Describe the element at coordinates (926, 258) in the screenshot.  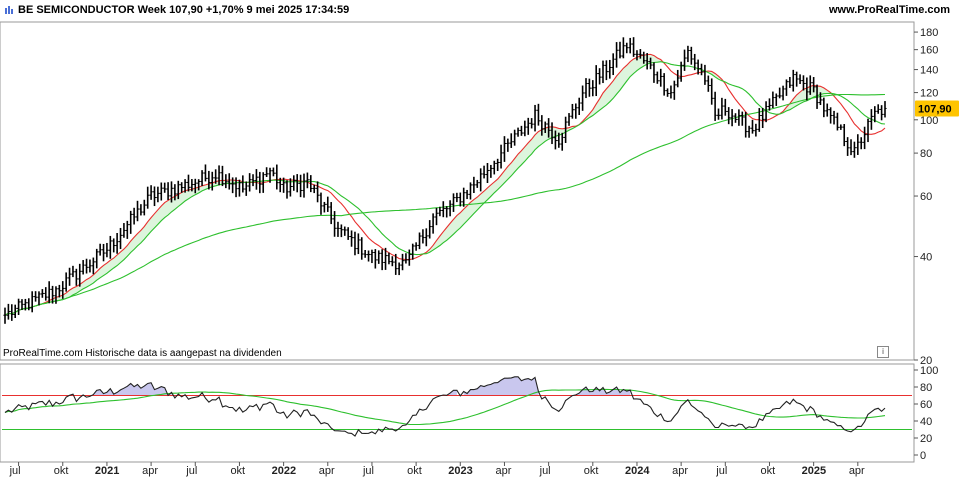
I see `price-y-tick-label: 40` at that location.